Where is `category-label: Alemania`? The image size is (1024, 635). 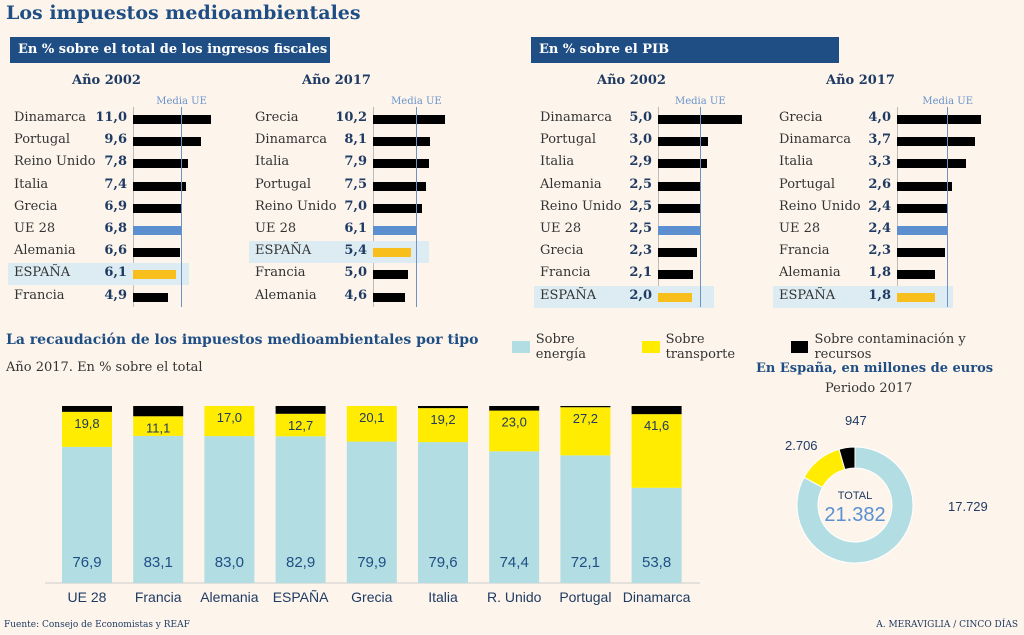
category-label: Alemania is located at coordinates (229, 597).